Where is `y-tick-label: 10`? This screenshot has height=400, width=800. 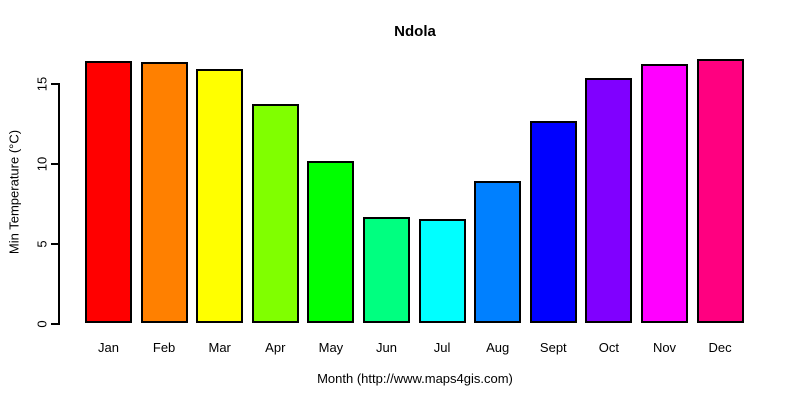 y-tick-label: 10 is located at coordinates (42, 164).